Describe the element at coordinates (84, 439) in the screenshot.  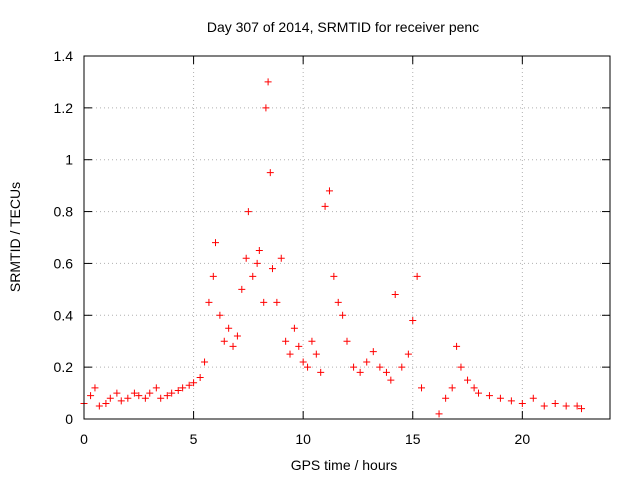
I see `x-tick-label: 0` at that location.